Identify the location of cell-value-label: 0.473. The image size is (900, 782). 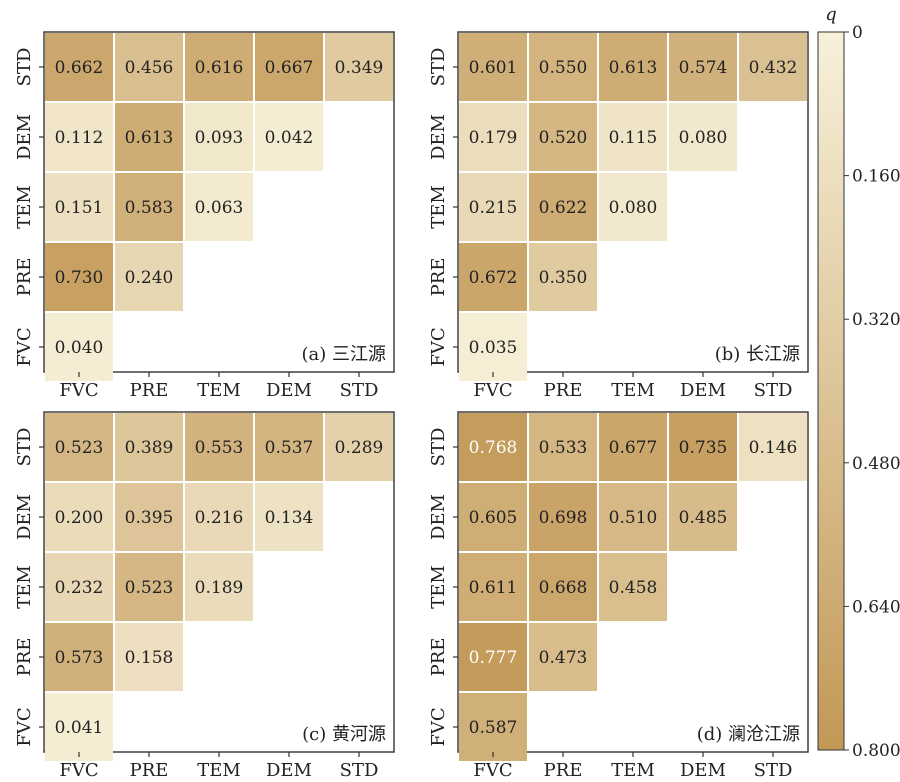
(563, 658).